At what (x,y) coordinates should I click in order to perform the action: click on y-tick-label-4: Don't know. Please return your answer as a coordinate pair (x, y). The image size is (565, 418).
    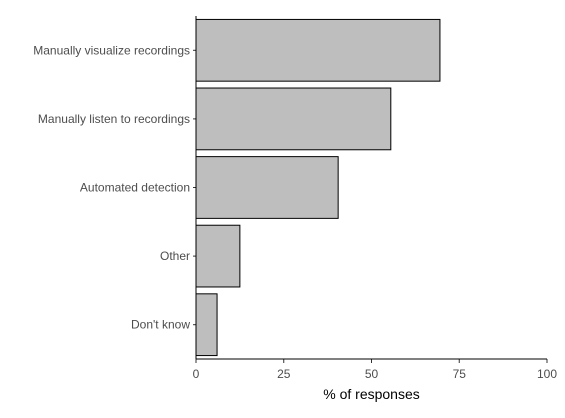
    Looking at the image, I should click on (160, 325).